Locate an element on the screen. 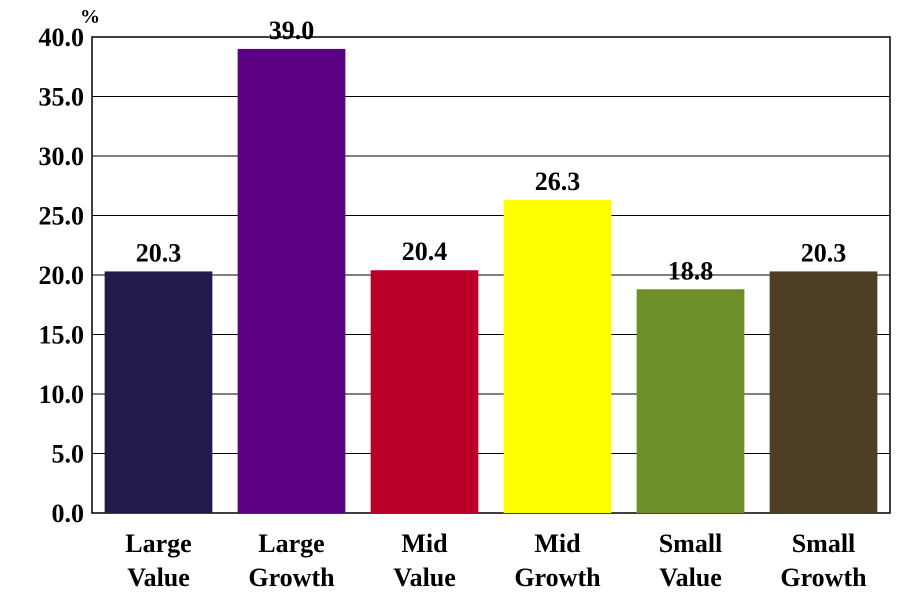 This screenshot has height=598, width=902. y-tick-label: 5.0 is located at coordinates (68, 454).